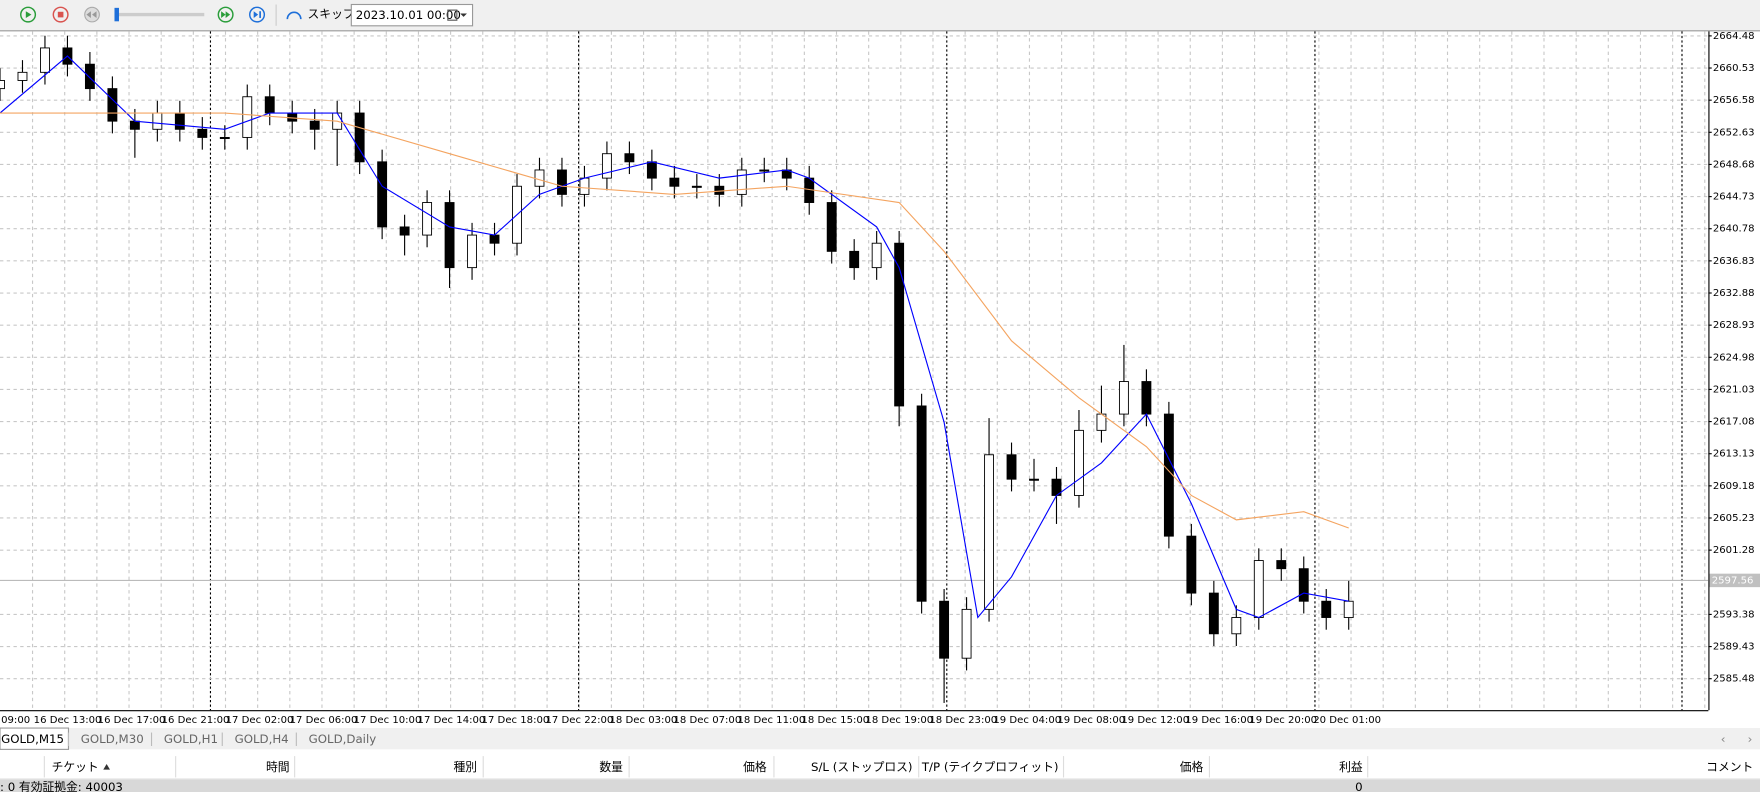 This screenshot has height=792, width=1760. I want to click on date-field, so click(412, 15).